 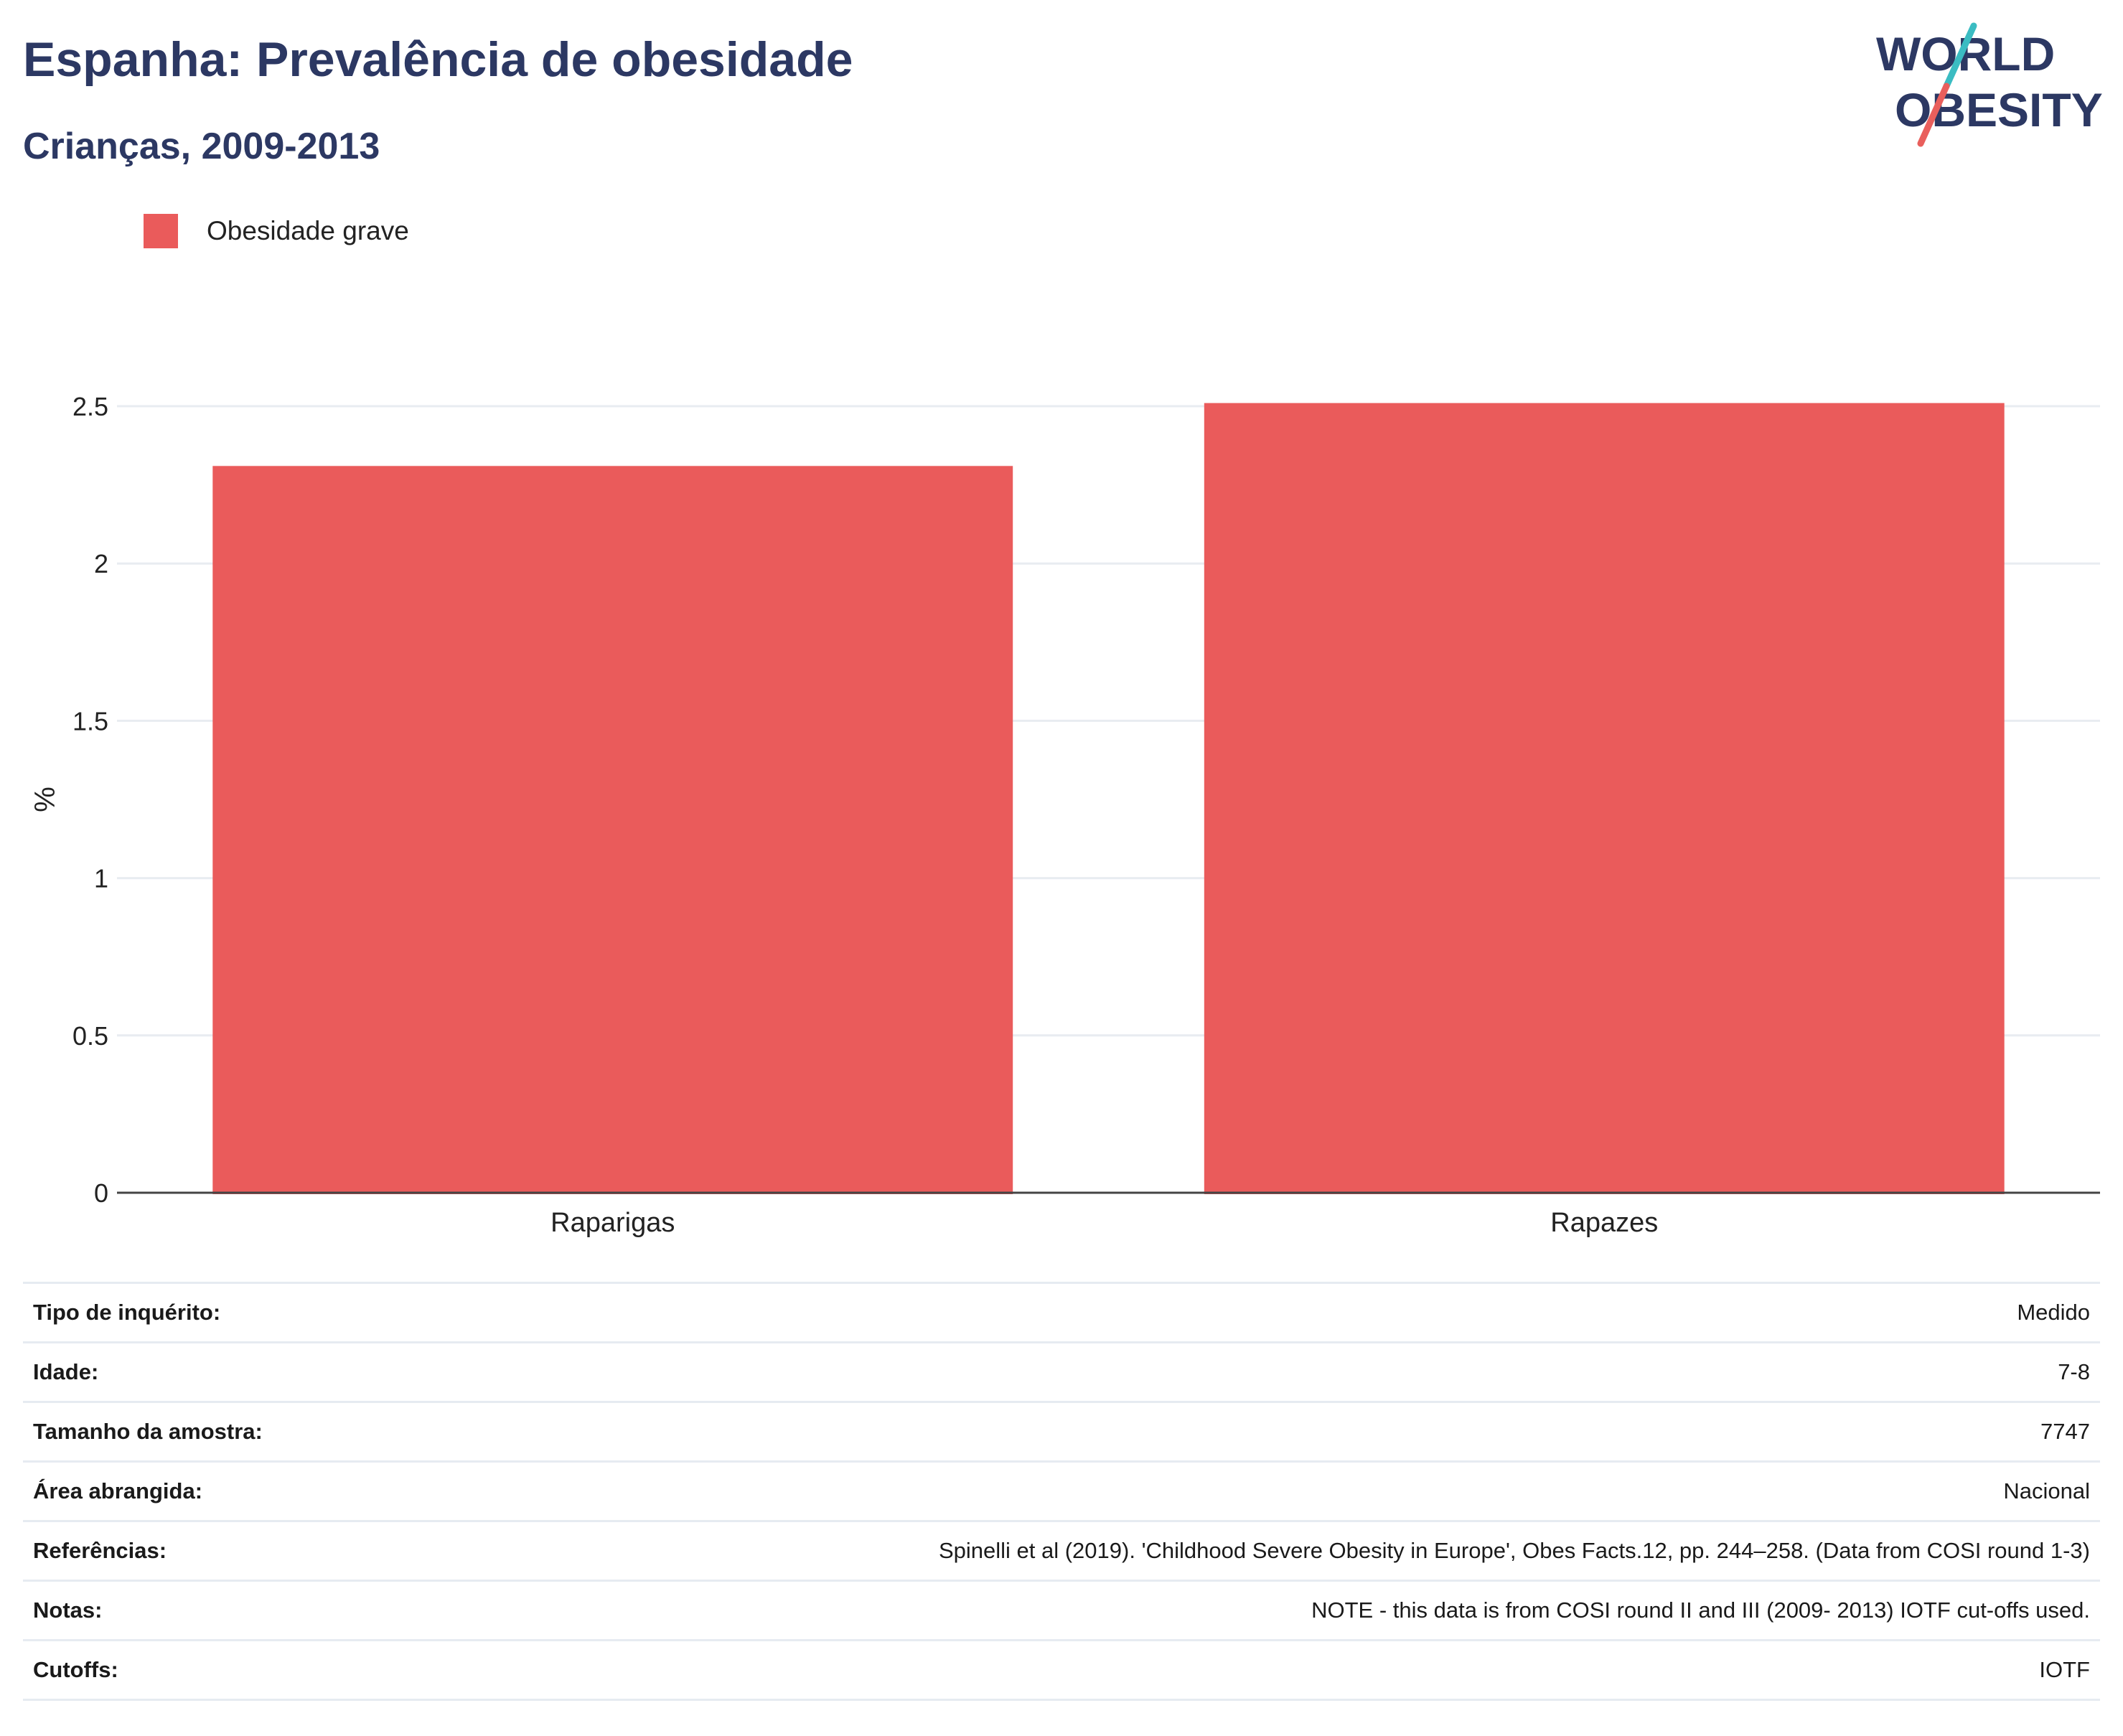 What do you see at coordinates (1322, 1490) in the screenshot?
I see `info-value: Nacional` at bounding box center [1322, 1490].